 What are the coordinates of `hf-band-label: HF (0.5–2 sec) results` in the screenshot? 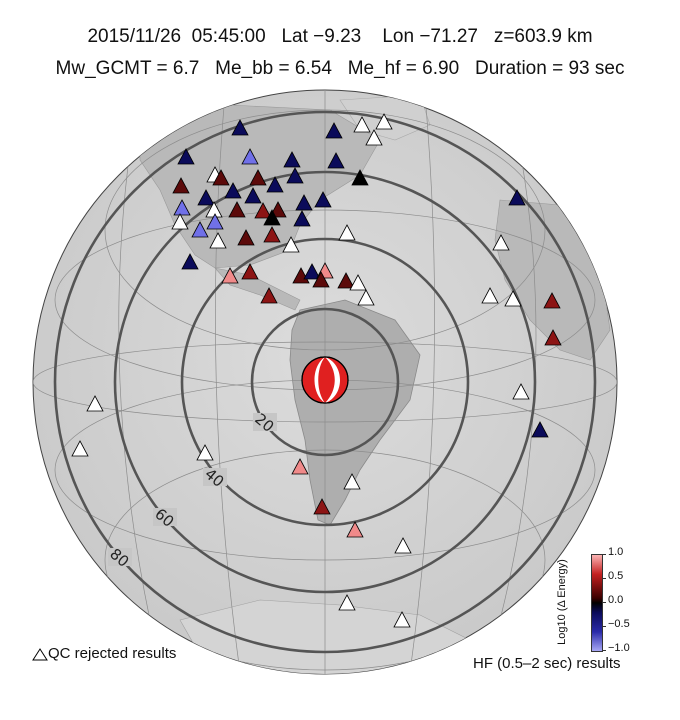 It's located at (547, 663).